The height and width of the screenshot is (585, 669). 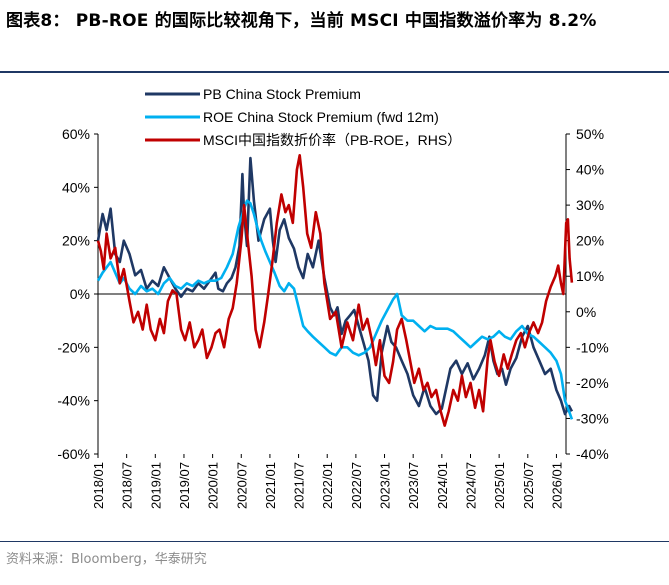 I want to click on right-y-tick-label: 40%, so click(x=590, y=170).